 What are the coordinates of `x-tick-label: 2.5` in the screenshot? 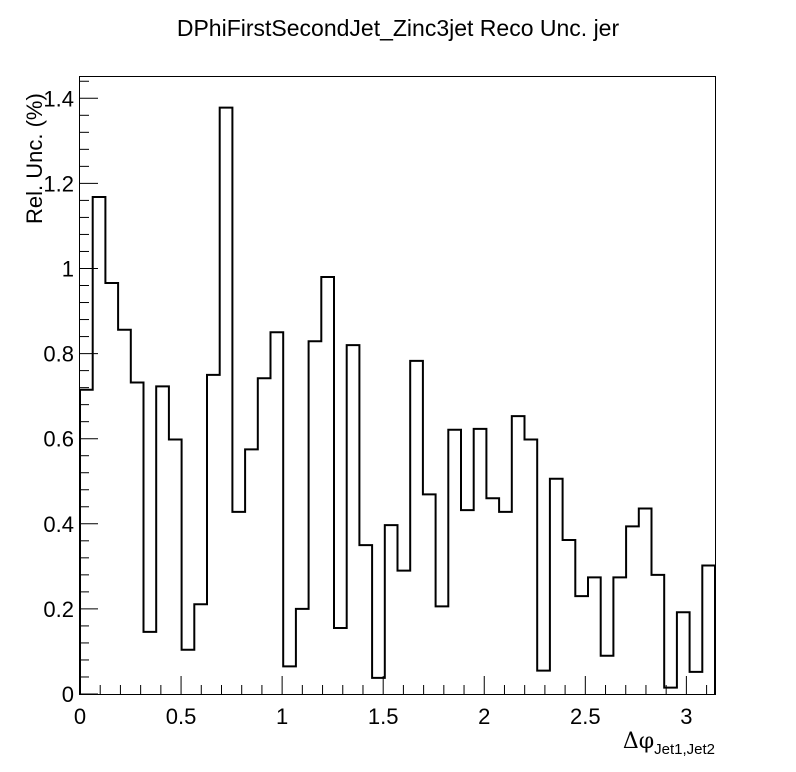 It's located at (585, 716).